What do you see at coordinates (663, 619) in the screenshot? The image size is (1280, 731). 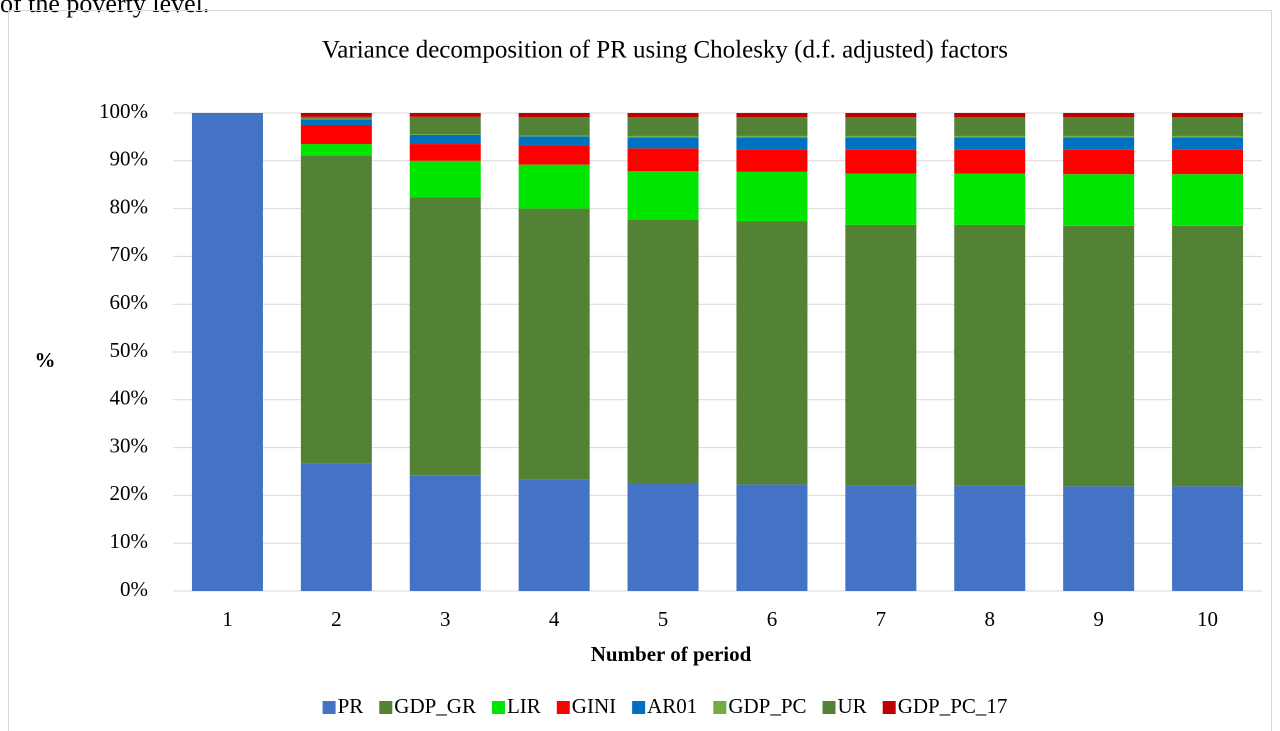 I see `x-tick-label: 5` at bounding box center [663, 619].